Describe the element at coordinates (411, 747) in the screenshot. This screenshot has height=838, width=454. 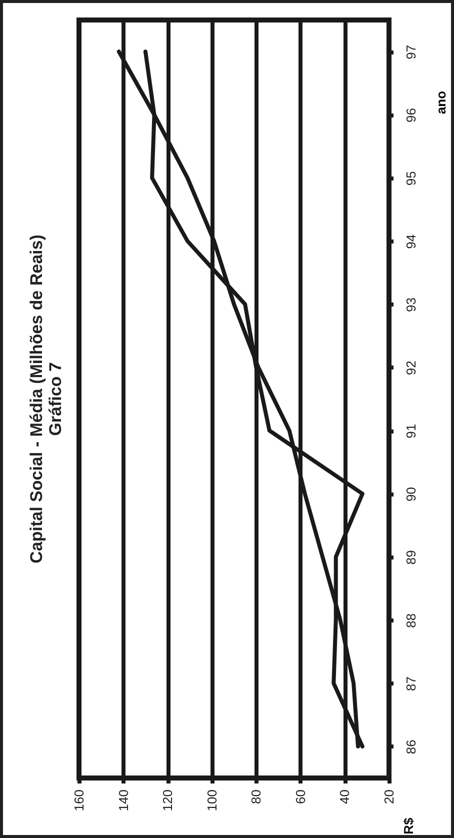
I see `y-tick-label: 86` at that location.